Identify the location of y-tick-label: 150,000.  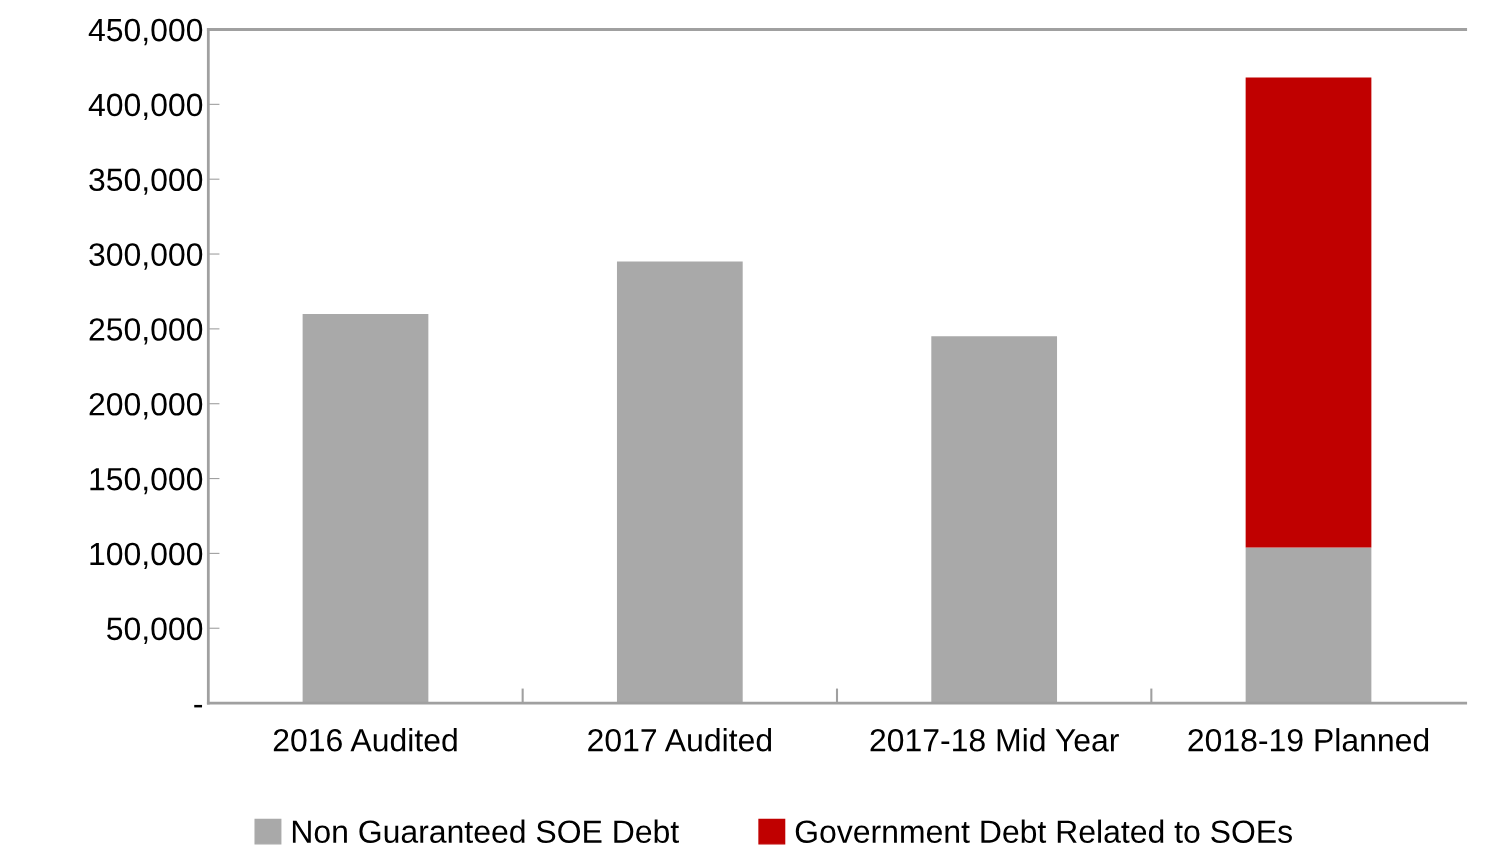
(146, 481).